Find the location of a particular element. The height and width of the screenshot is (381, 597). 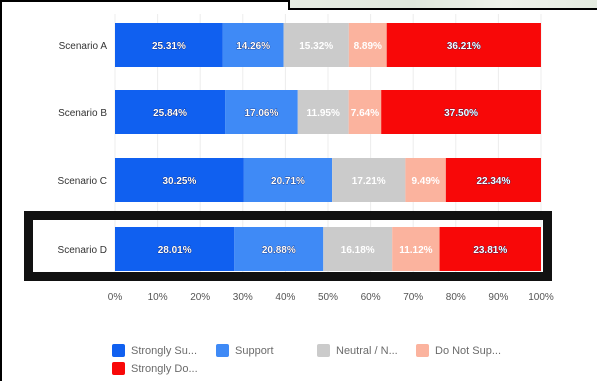

legend-item: Support is located at coordinates (245, 350).